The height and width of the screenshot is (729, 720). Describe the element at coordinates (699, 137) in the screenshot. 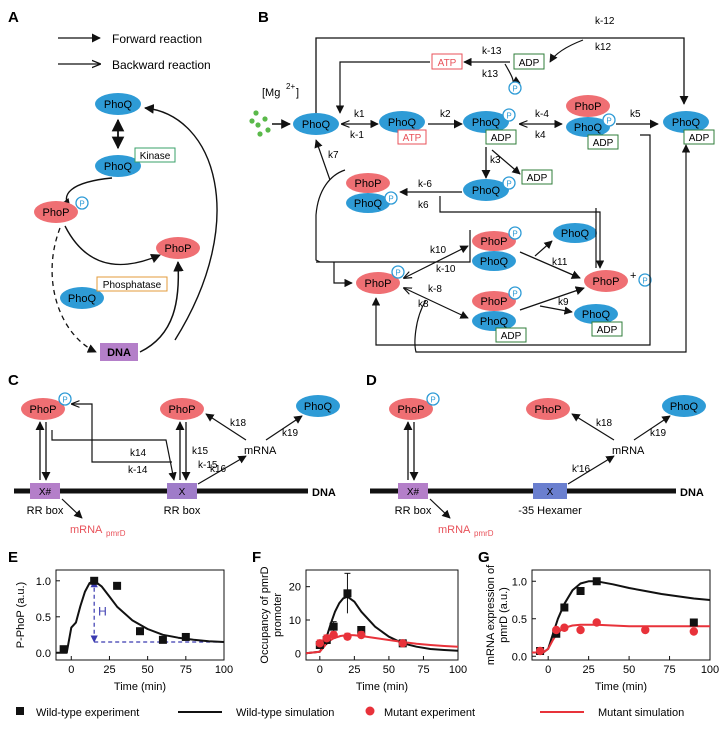

I see `adp-box` at that location.